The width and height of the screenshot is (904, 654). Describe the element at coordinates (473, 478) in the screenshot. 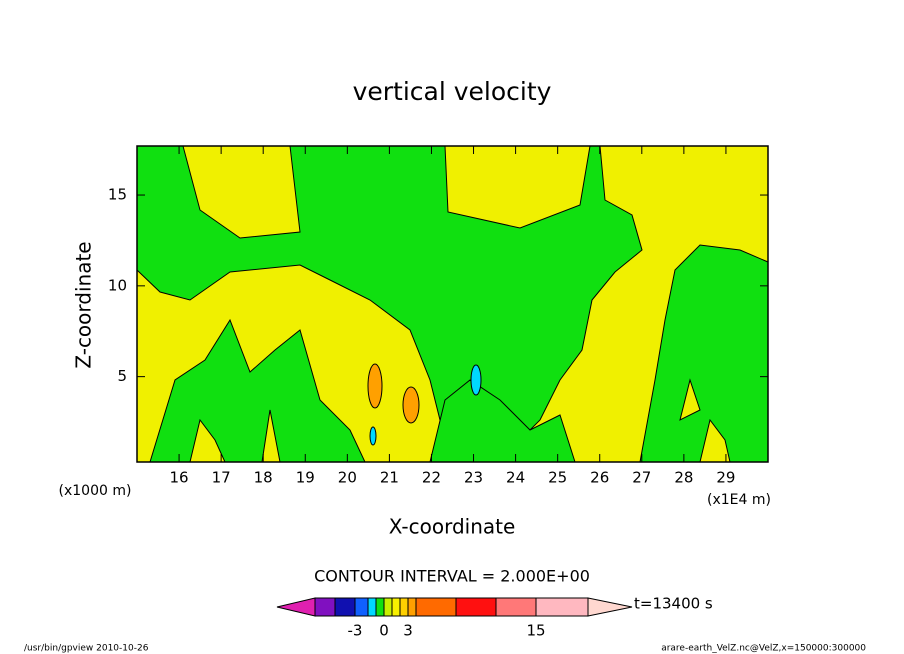

I see `x-tick-label: 23` at that location.